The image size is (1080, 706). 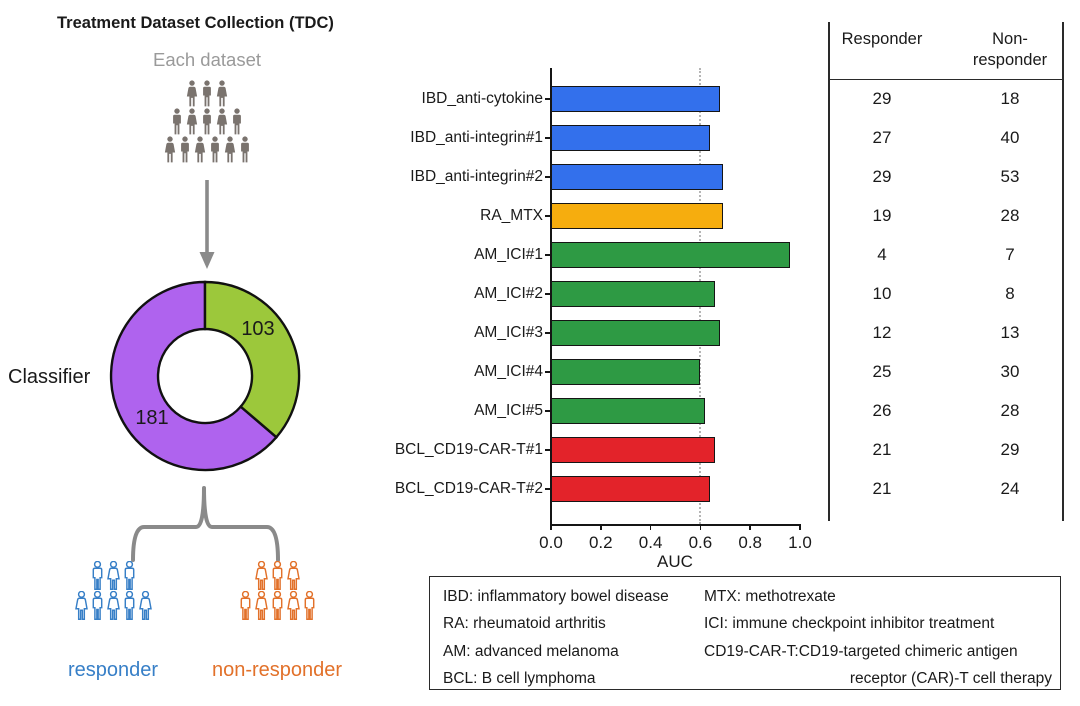 I want to click on each-dataset-label: Each dataset, so click(x=207, y=59).